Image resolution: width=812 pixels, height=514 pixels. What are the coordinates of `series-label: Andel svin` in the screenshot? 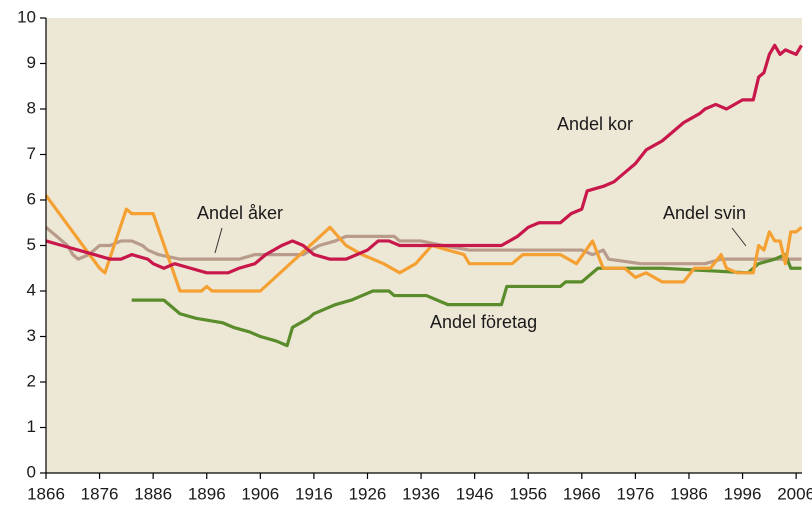 It's located at (704, 213).